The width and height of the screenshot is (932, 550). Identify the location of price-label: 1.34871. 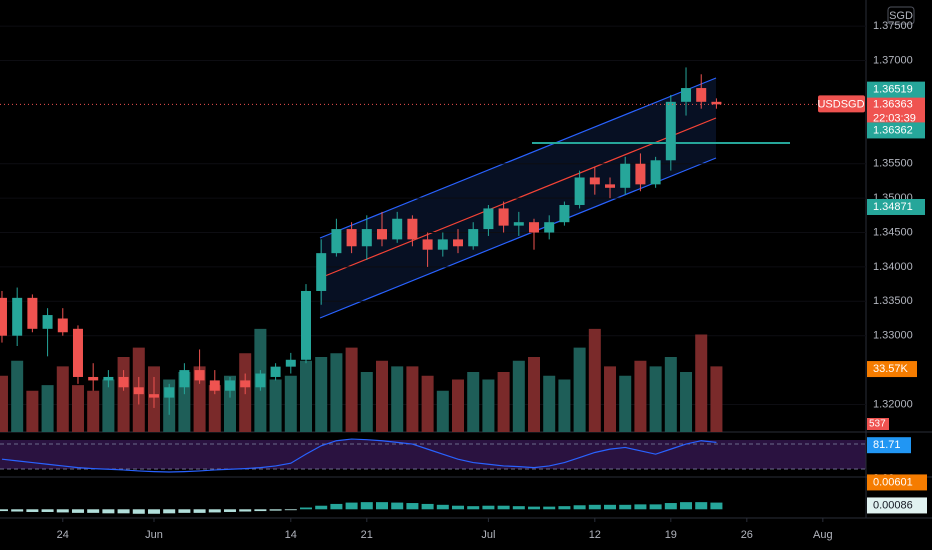
(893, 207).